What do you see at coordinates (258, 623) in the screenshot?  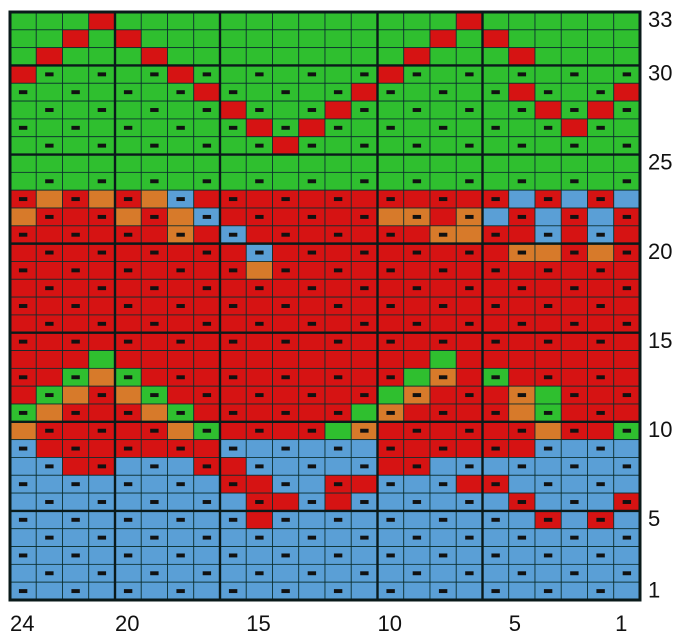 I see `column-label: 15` at bounding box center [258, 623].